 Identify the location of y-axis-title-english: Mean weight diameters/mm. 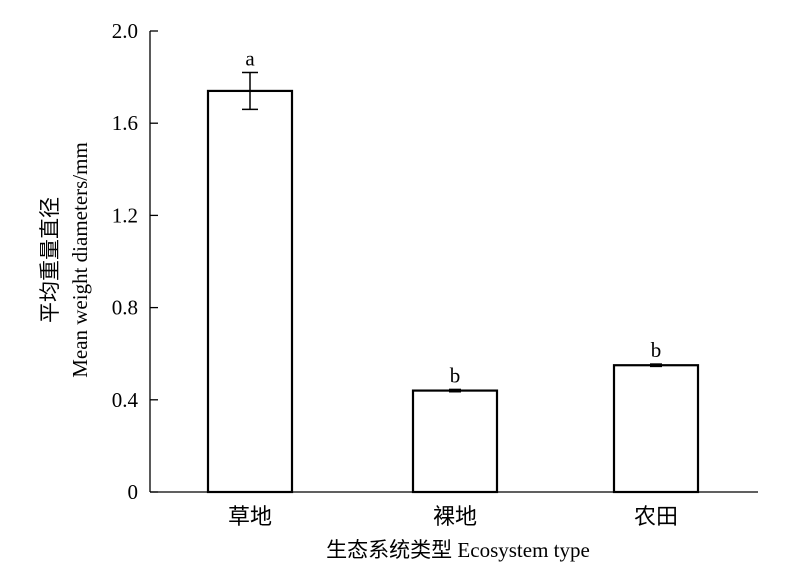
(80, 260).